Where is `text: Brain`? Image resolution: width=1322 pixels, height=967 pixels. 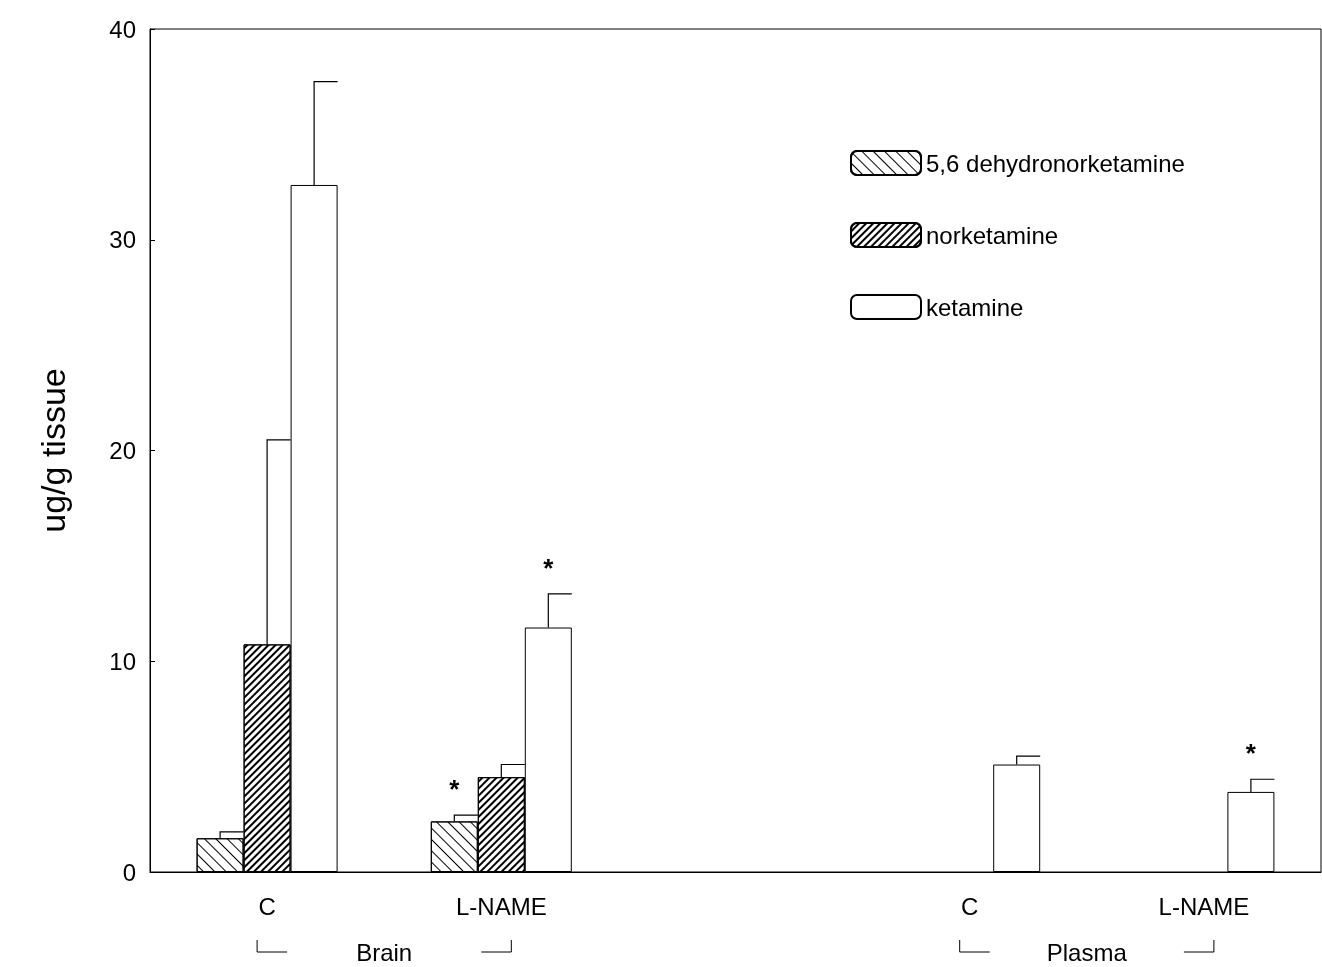 text: Brain is located at coordinates (384, 952).